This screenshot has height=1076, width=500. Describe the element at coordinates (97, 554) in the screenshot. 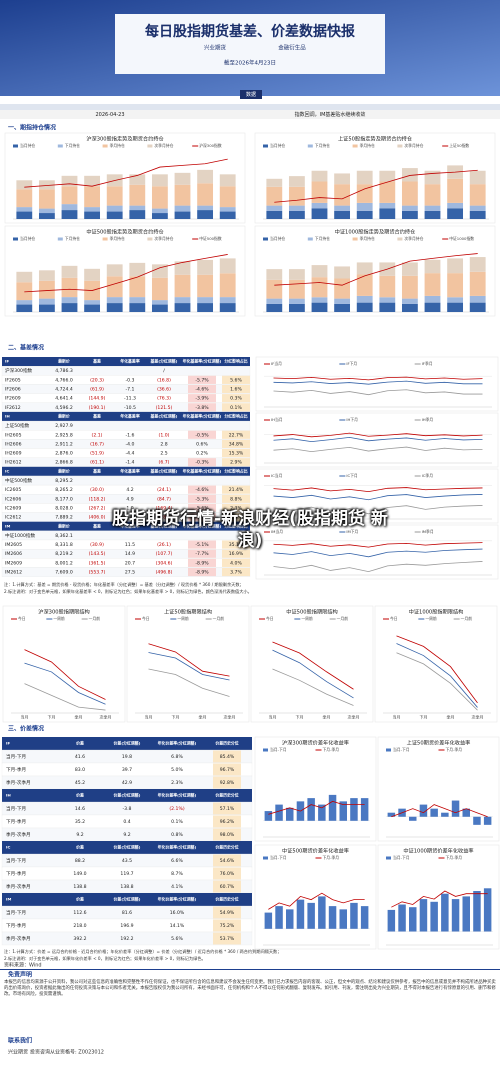

I see `table-cell: (143.5)` at that location.